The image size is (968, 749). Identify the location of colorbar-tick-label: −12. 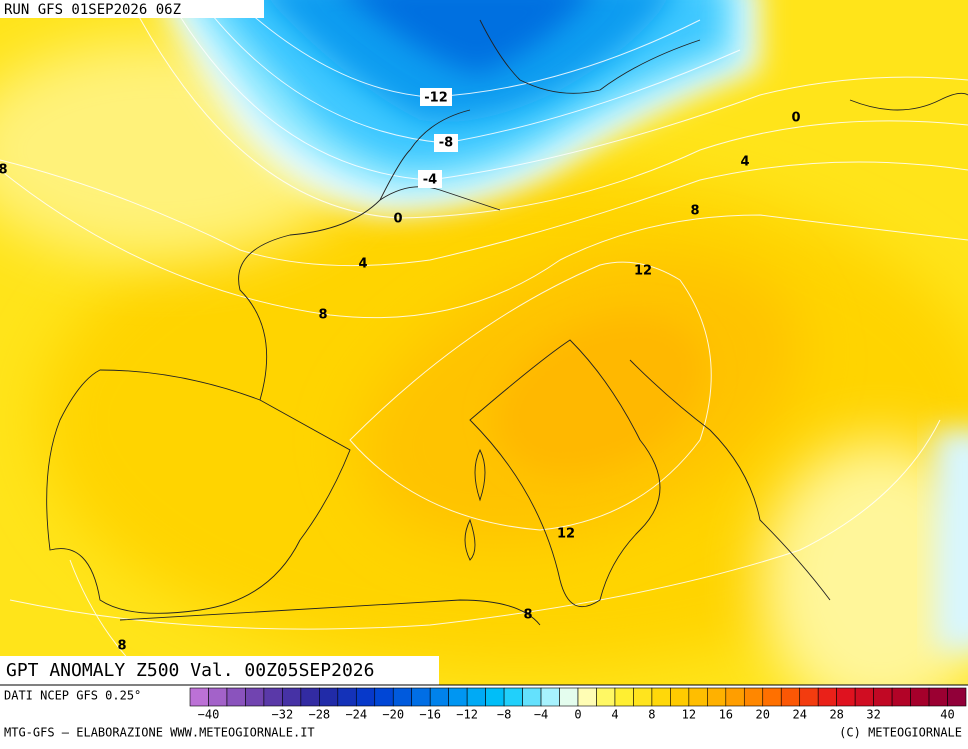
(467, 715).